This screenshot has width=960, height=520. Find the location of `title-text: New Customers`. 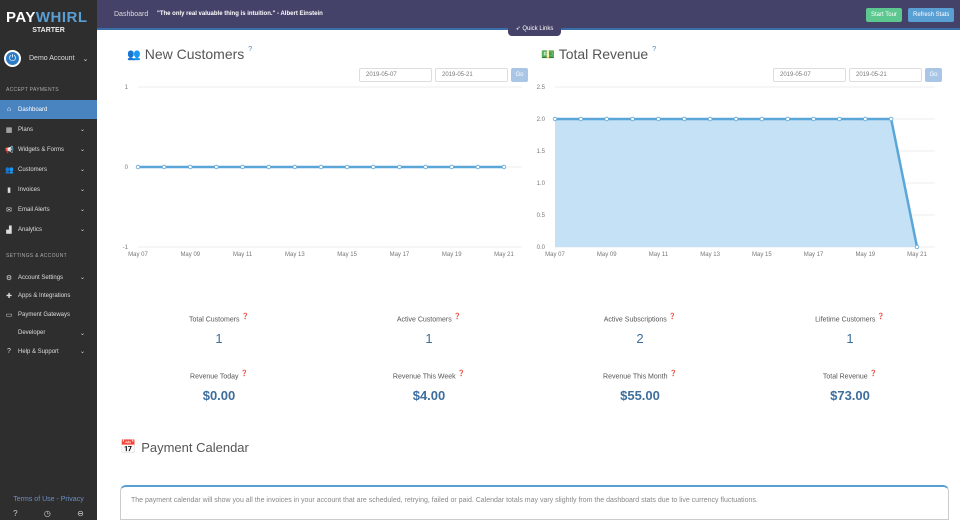

title-text: New Customers is located at coordinates (194, 54).